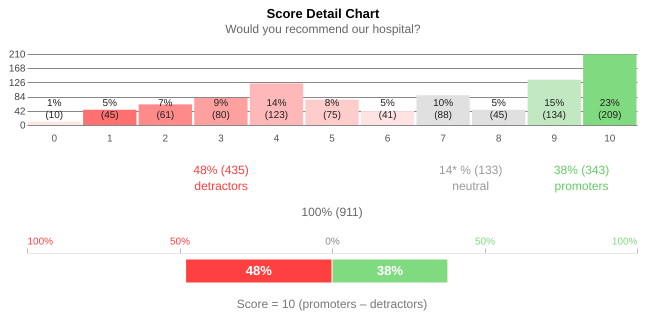 Image resolution: width=659 pixels, height=321 pixels. What do you see at coordinates (221, 139) in the screenshot?
I see `x-tick-label: 3` at bounding box center [221, 139].